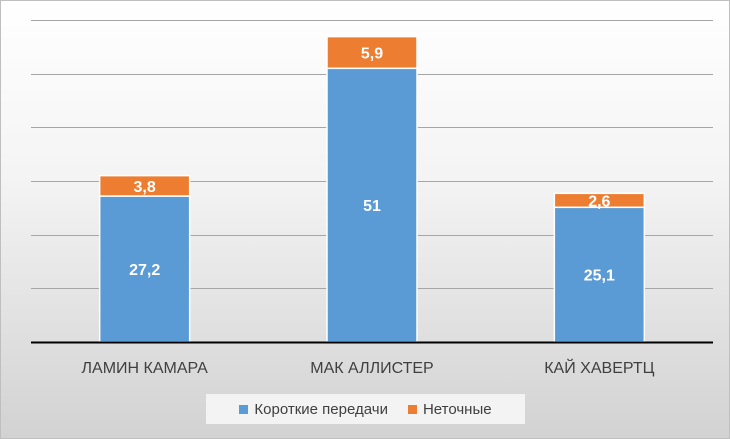 This screenshot has height=439, width=730. Describe the element at coordinates (457, 409) in the screenshot. I see `legend-label-inaccurate: Неточные` at that location.